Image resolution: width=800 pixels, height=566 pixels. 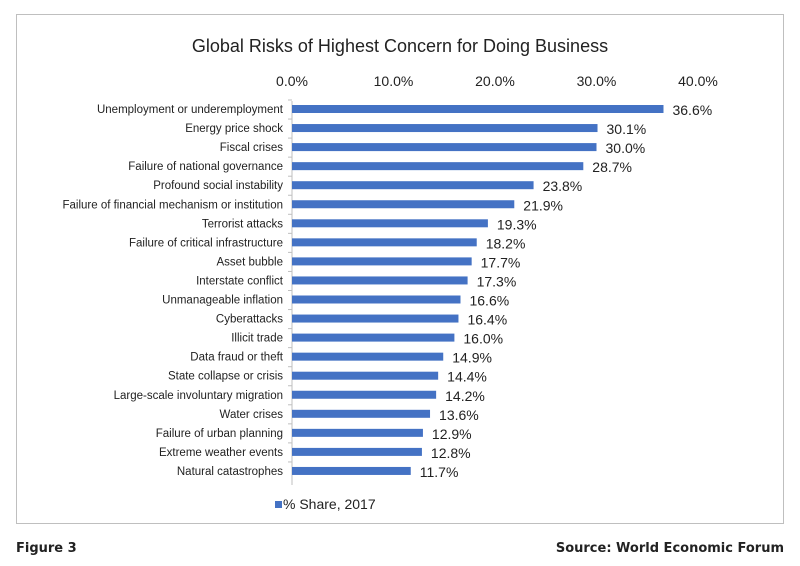 I want to click on category-label: Unemployment or underemployment, so click(x=190, y=110).